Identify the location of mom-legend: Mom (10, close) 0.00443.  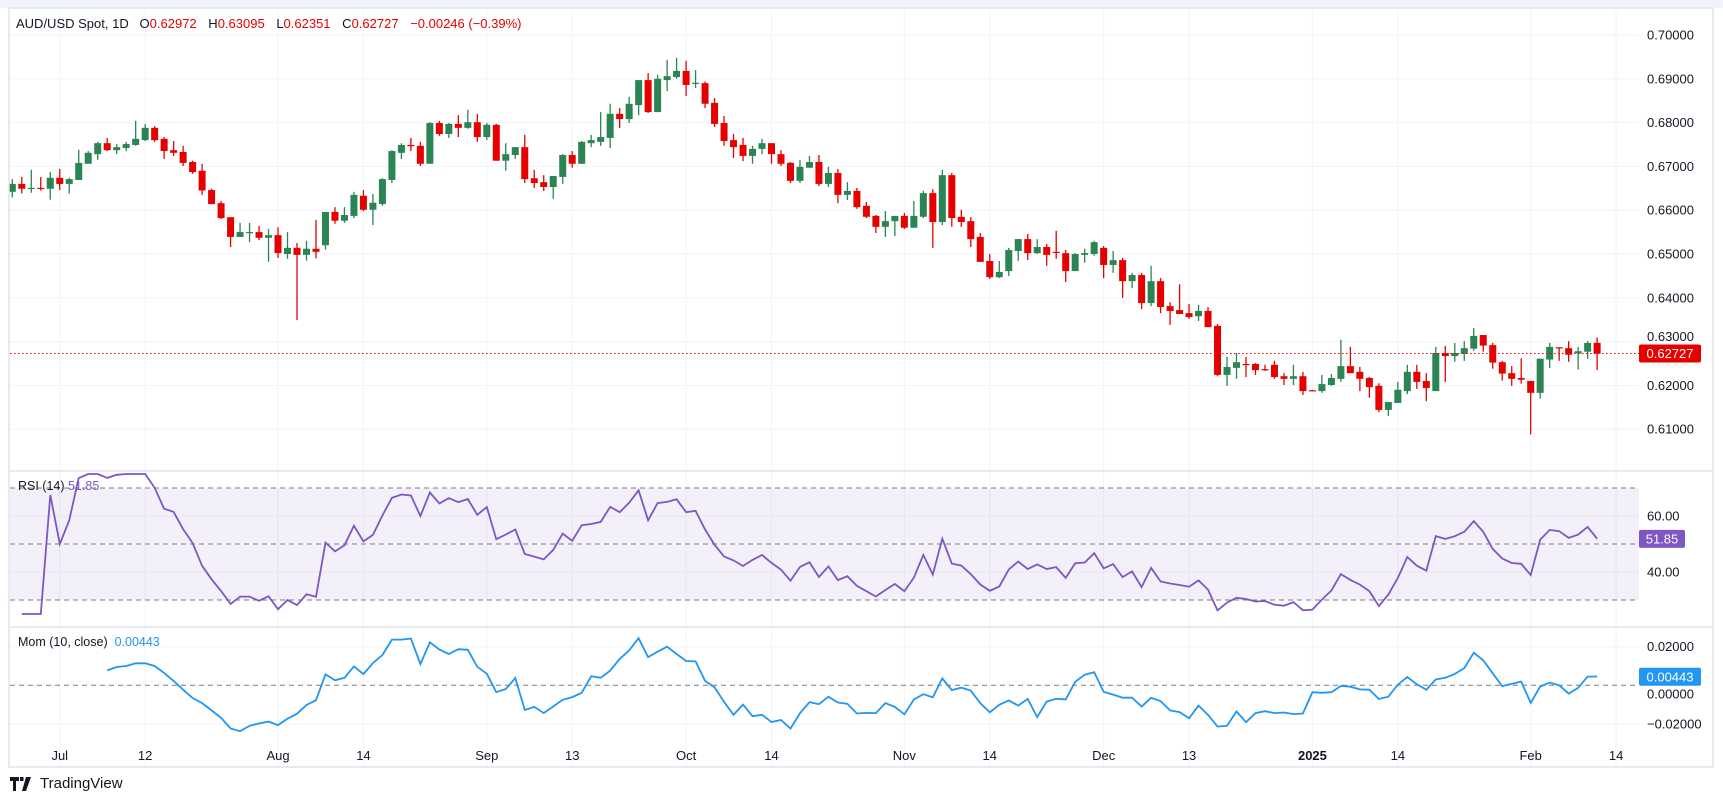
(89, 642).